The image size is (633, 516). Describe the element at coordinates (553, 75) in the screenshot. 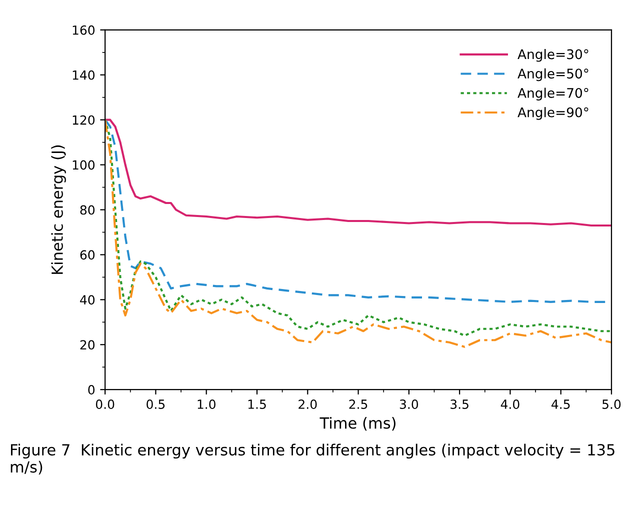

I see `legend-label: Angle=50°` at that location.